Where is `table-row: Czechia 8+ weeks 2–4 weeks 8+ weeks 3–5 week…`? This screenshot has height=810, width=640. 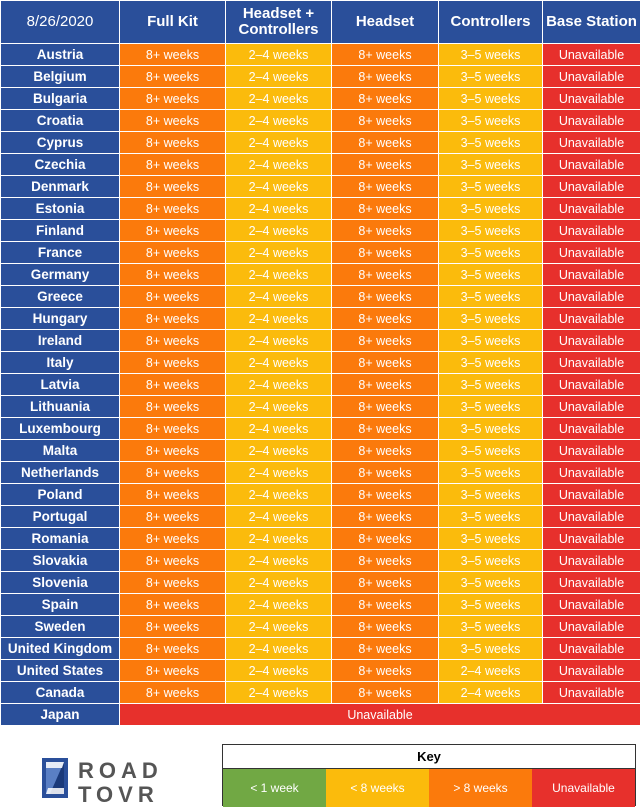
table-row: Czechia 8+ weeks 2–4 weeks 8+ weeks 3–5 week… is located at coordinates (320, 164).